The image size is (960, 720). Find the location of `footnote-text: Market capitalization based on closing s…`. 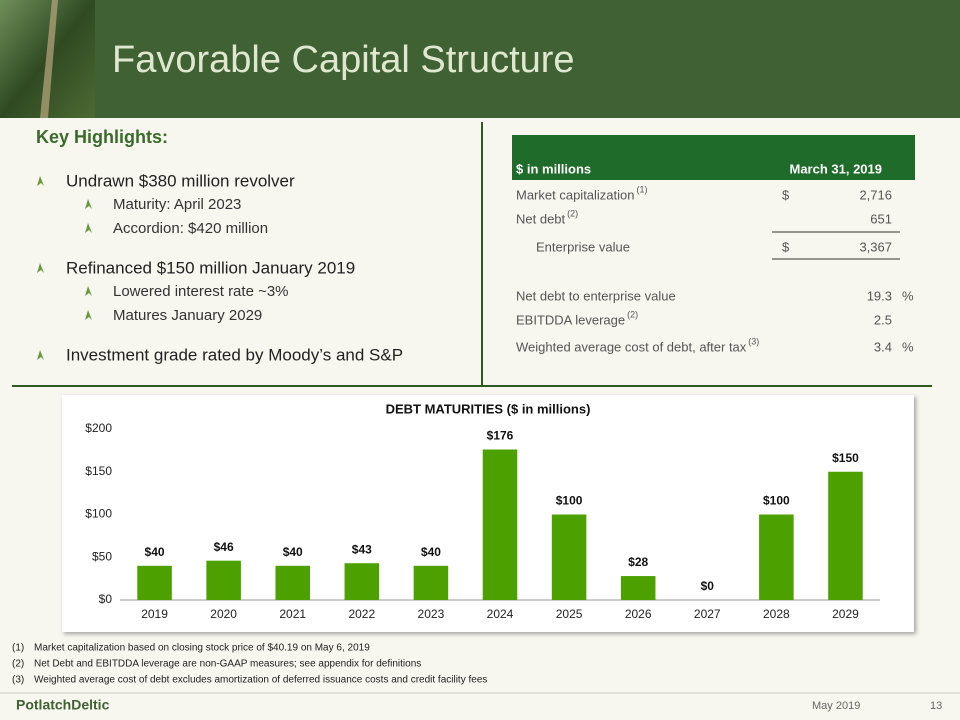

footnote-text: Market capitalization based on closing s… is located at coordinates (202, 648).